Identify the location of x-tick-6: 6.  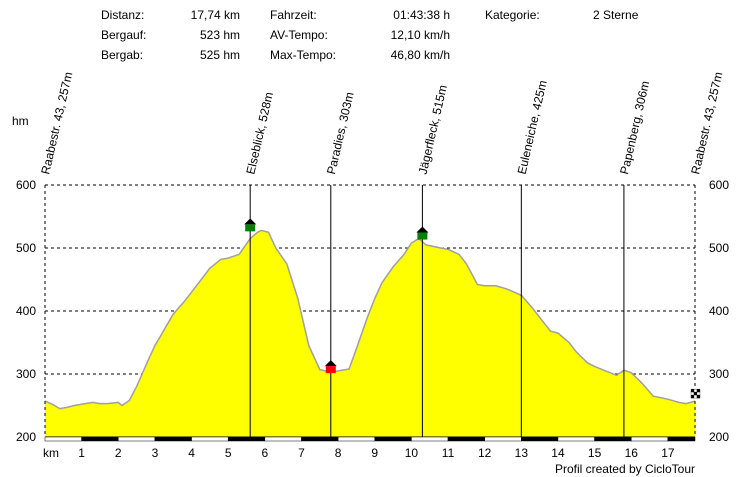
(264, 453).